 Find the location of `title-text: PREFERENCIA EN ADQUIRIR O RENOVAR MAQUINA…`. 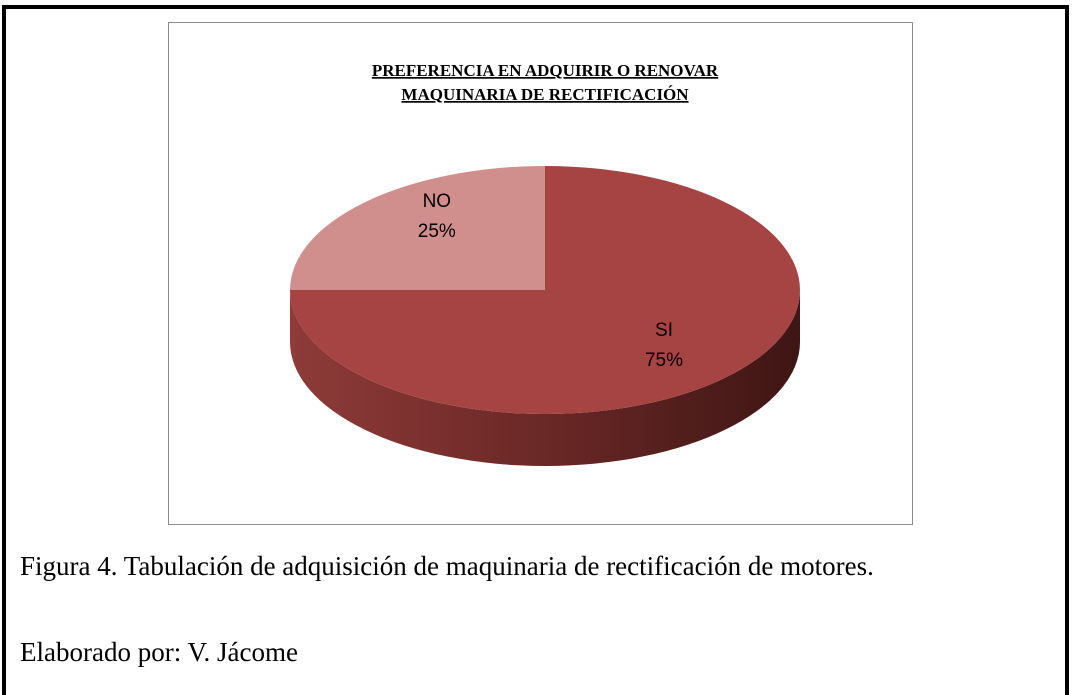

title-text: PREFERENCIA EN ADQUIRIR O RENOVAR MAQUINA… is located at coordinates (545, 82).